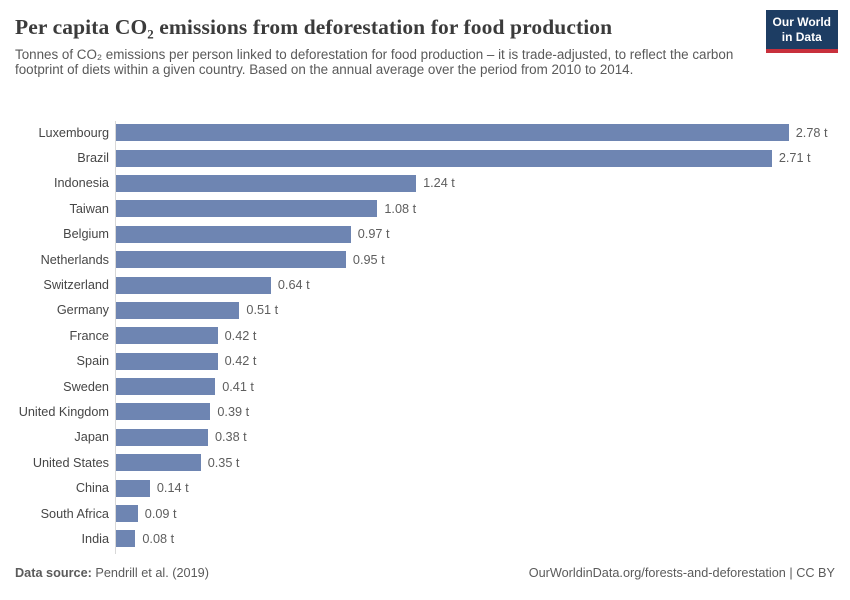 This screenshot has height=600, width=850. I want to click on chart-row: South Africa 0.09 t, so click(425, 513).